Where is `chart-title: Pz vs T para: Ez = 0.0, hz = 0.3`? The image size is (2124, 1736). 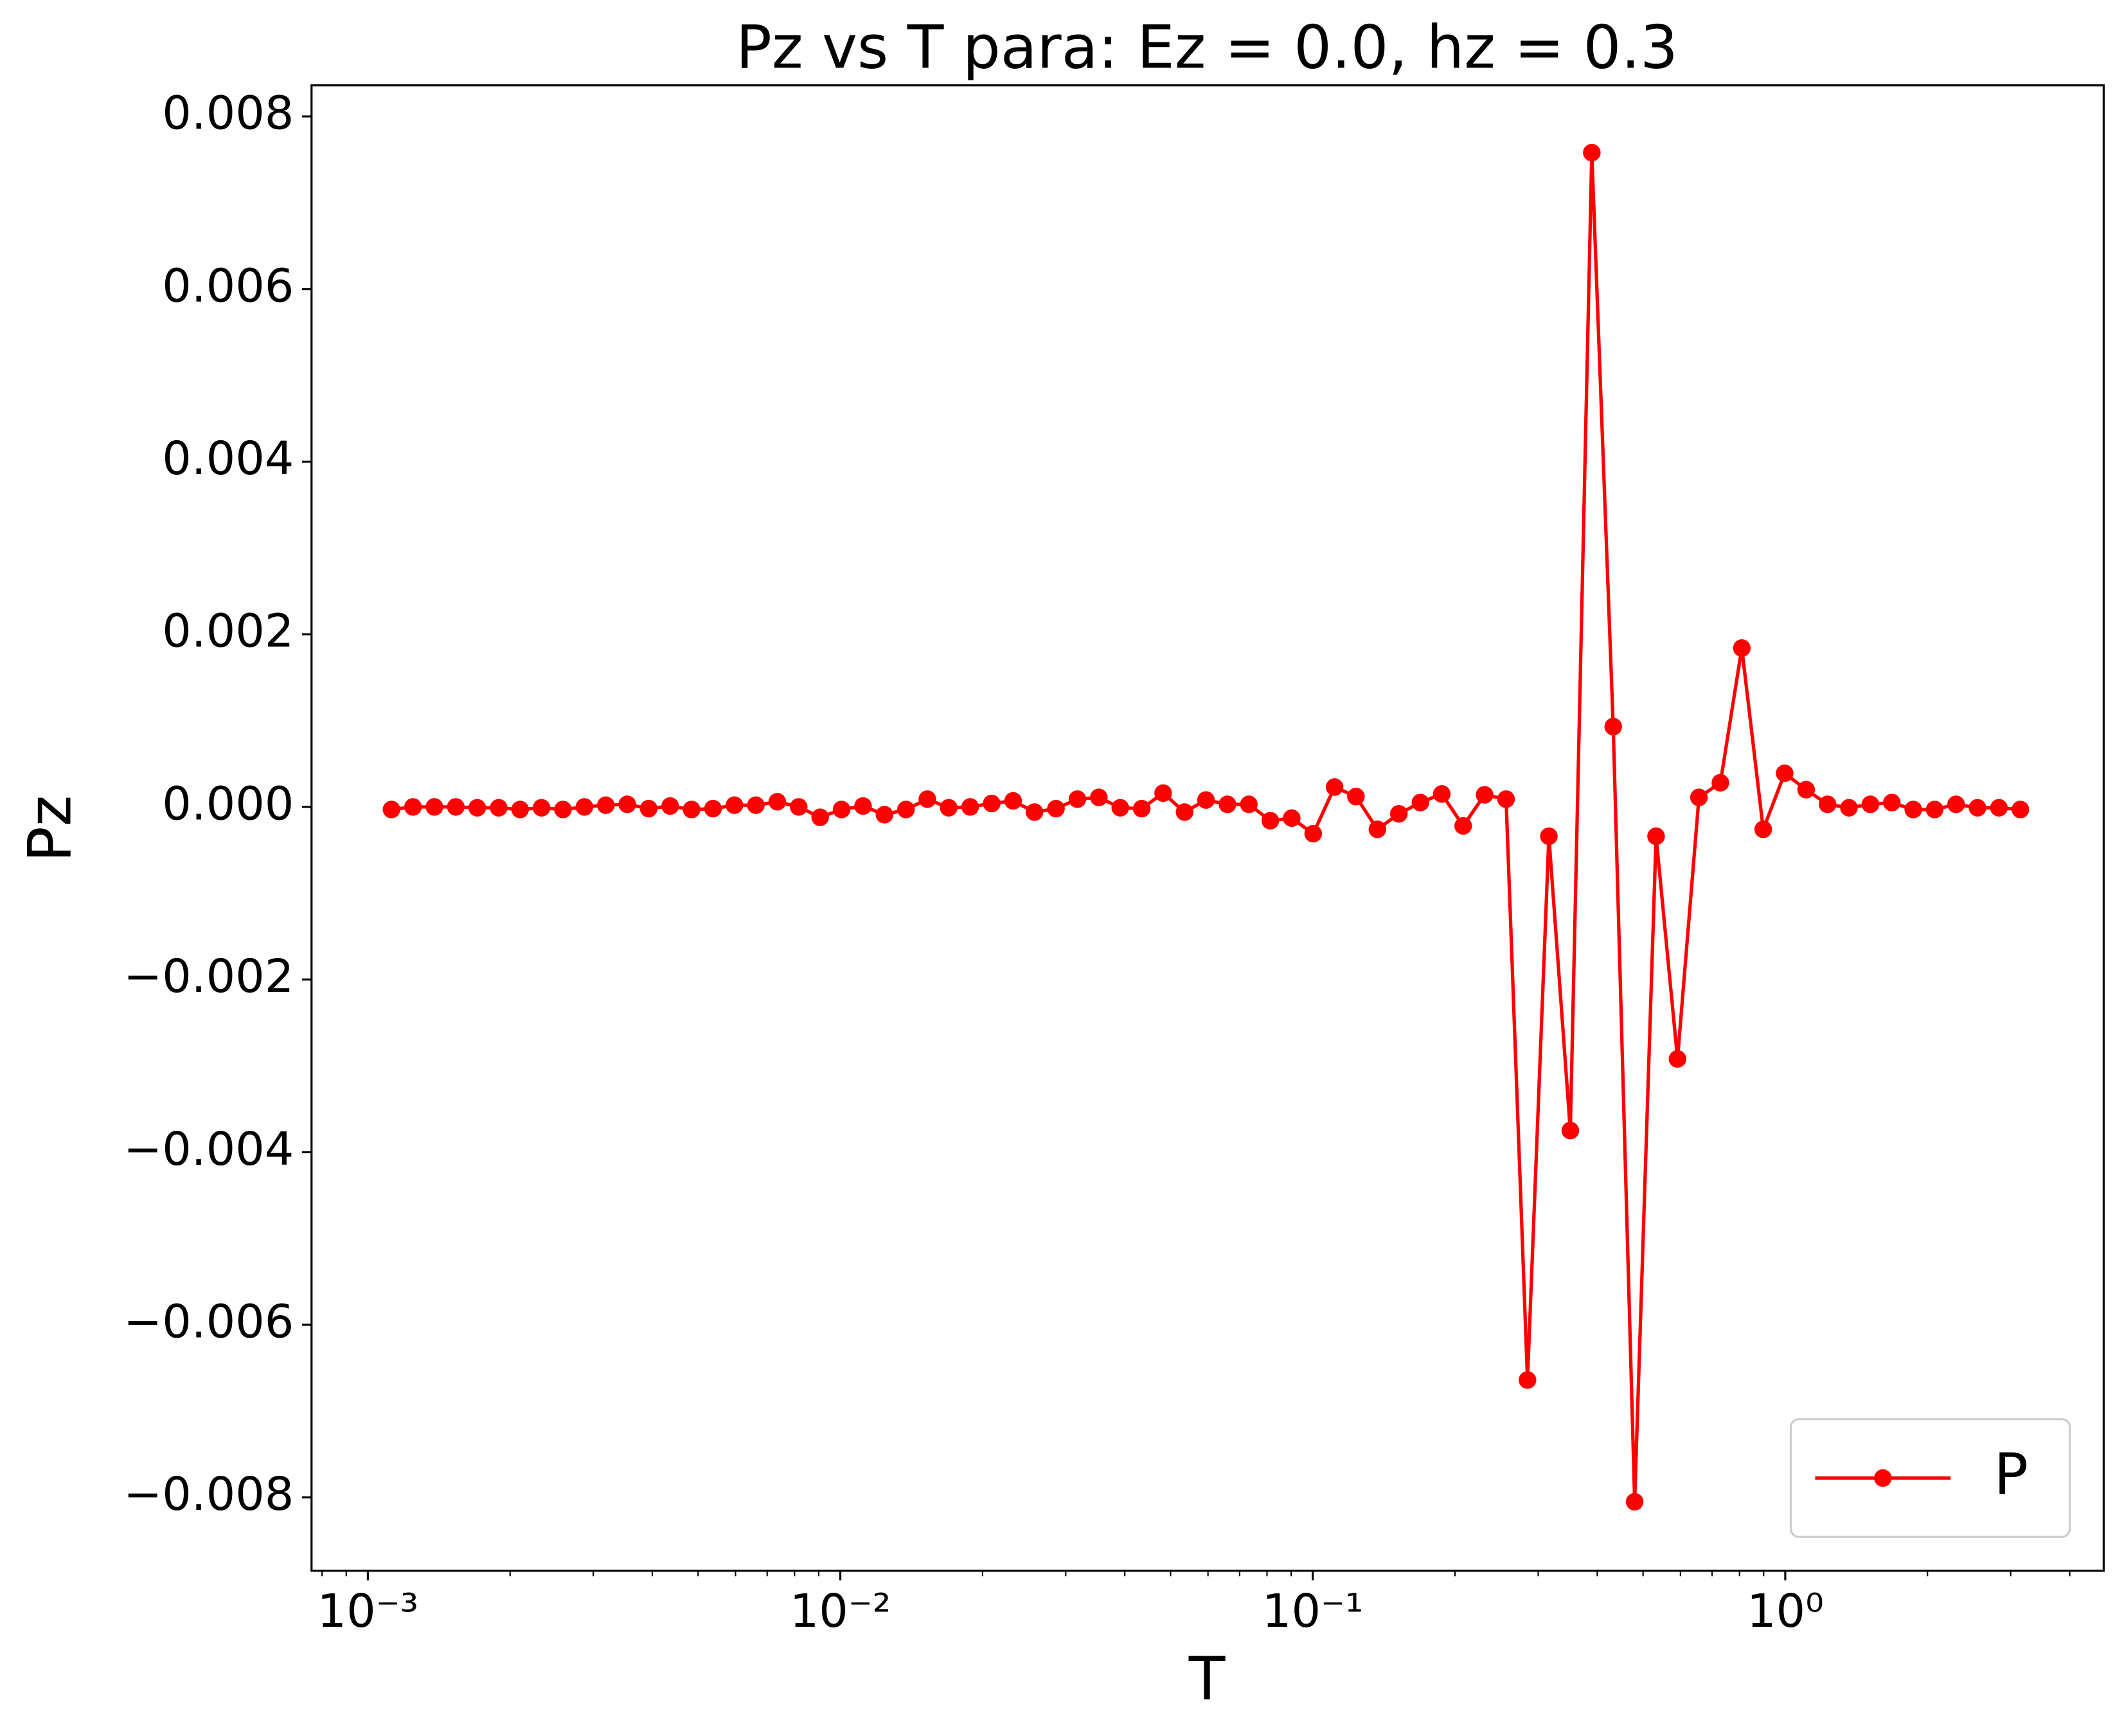 chart-title: Pz vs T para: Ez = 0.0, hz = 0.3 is located at coordinates (1207, 47).